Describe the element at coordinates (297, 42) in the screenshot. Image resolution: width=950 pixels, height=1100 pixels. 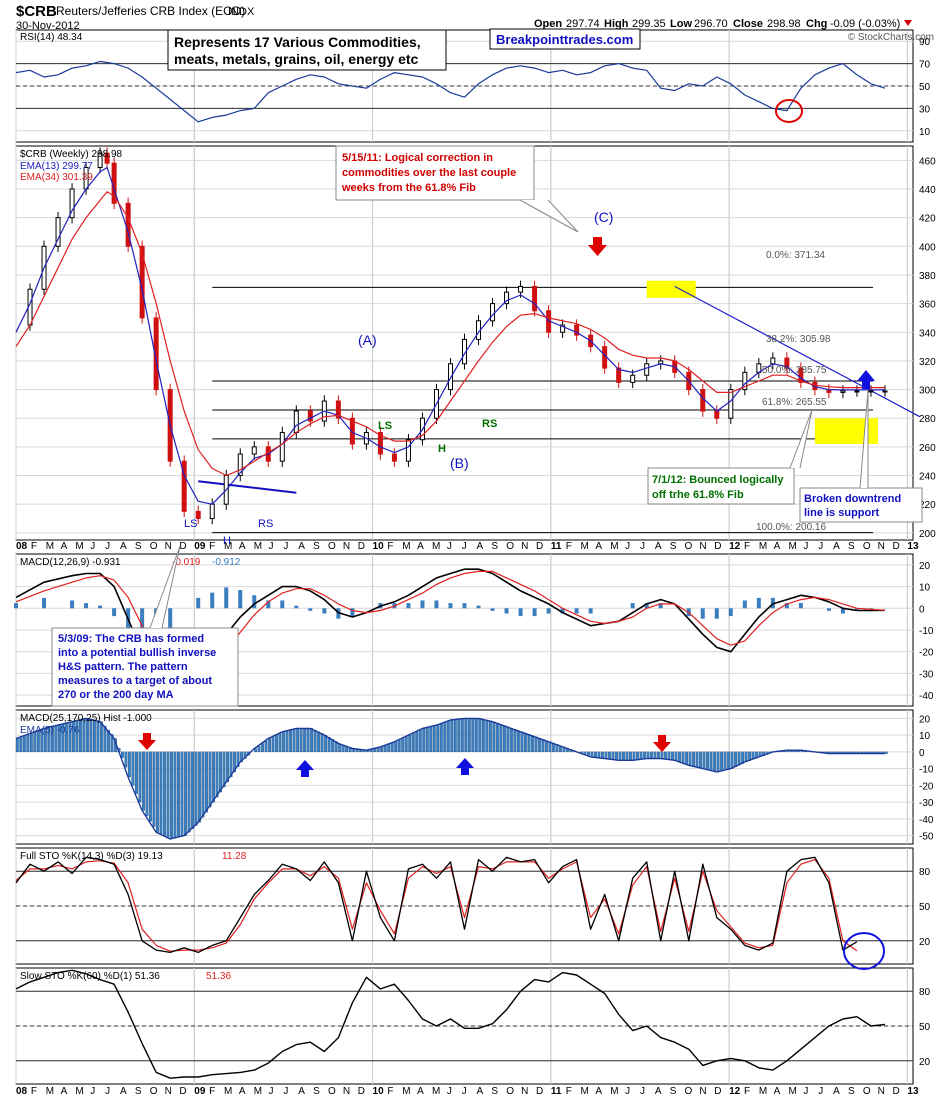
I see `commodities-note-line1: Represents 17 Various Commodities,` at that location.